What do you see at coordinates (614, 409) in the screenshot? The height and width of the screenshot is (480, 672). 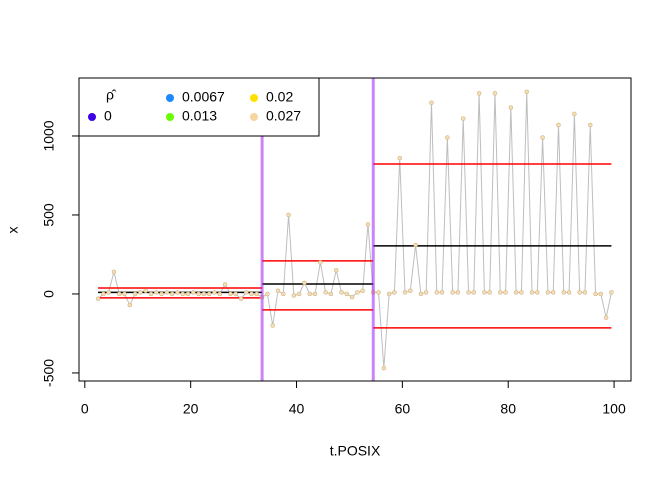 I see `x-tick-label: 100` at bounding box center [614, 409].